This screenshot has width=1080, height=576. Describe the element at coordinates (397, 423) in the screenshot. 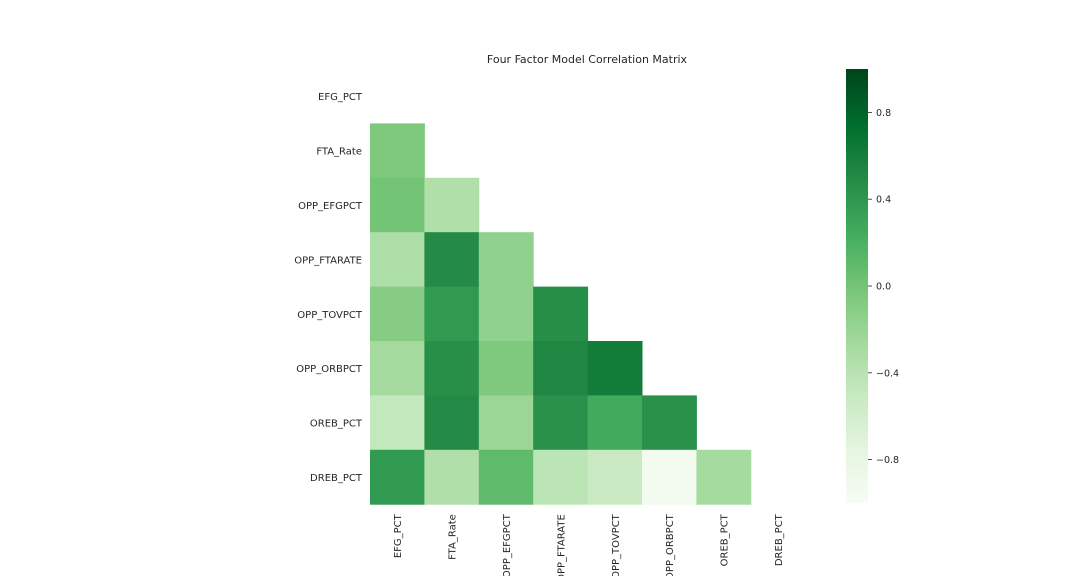

I see `heatmap-cell-oreb_pct-efg_pct` at that location.